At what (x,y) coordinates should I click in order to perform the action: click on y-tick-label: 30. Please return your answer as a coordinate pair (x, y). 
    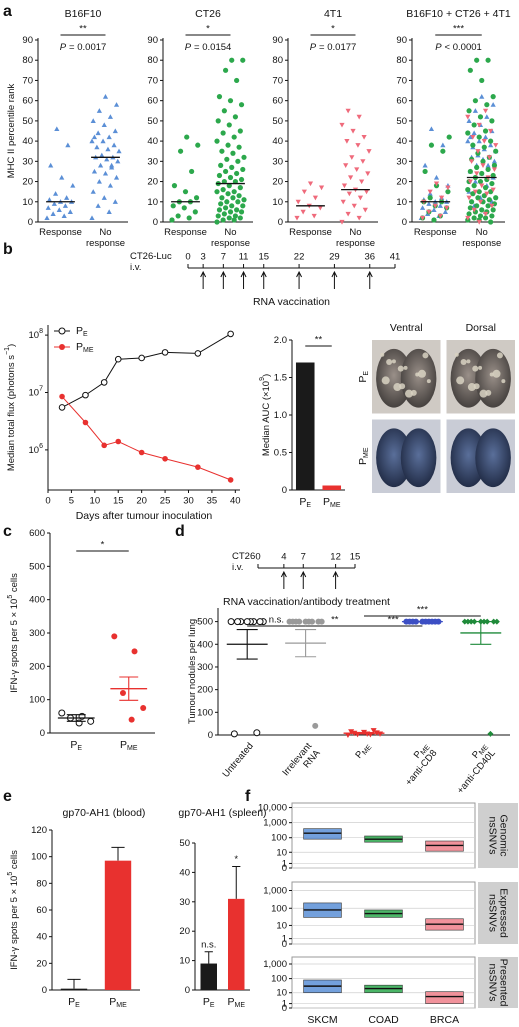
    Looking at the image, I should click on (401, 161).